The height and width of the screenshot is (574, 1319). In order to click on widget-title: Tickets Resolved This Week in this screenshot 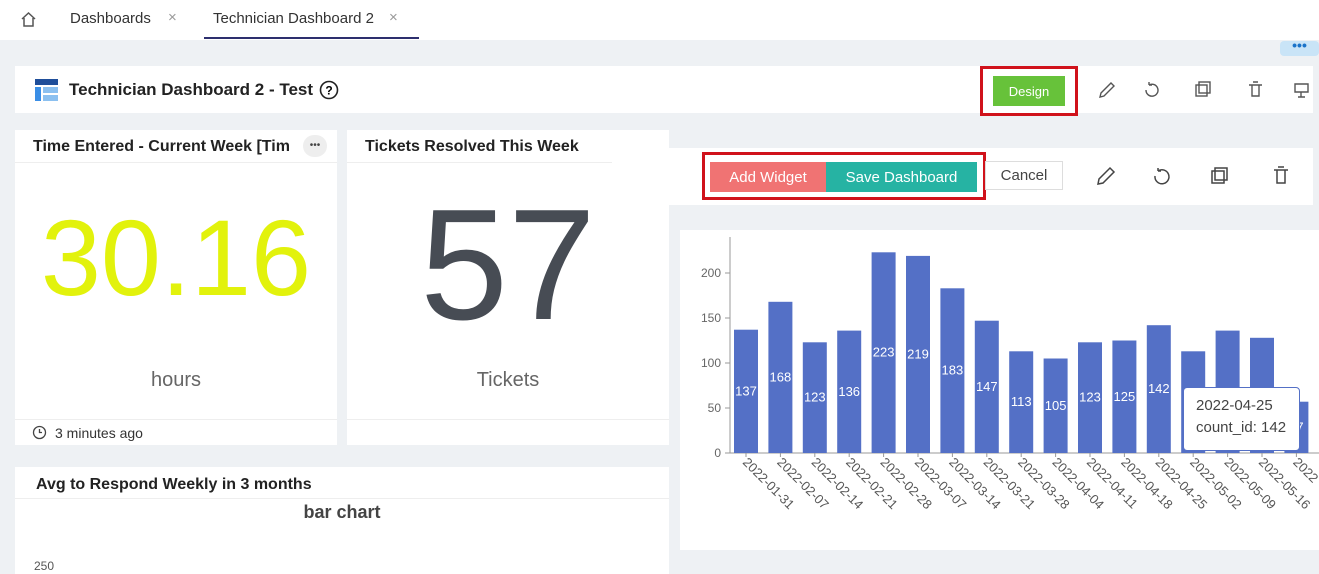, I will do `click(472, 146)`.